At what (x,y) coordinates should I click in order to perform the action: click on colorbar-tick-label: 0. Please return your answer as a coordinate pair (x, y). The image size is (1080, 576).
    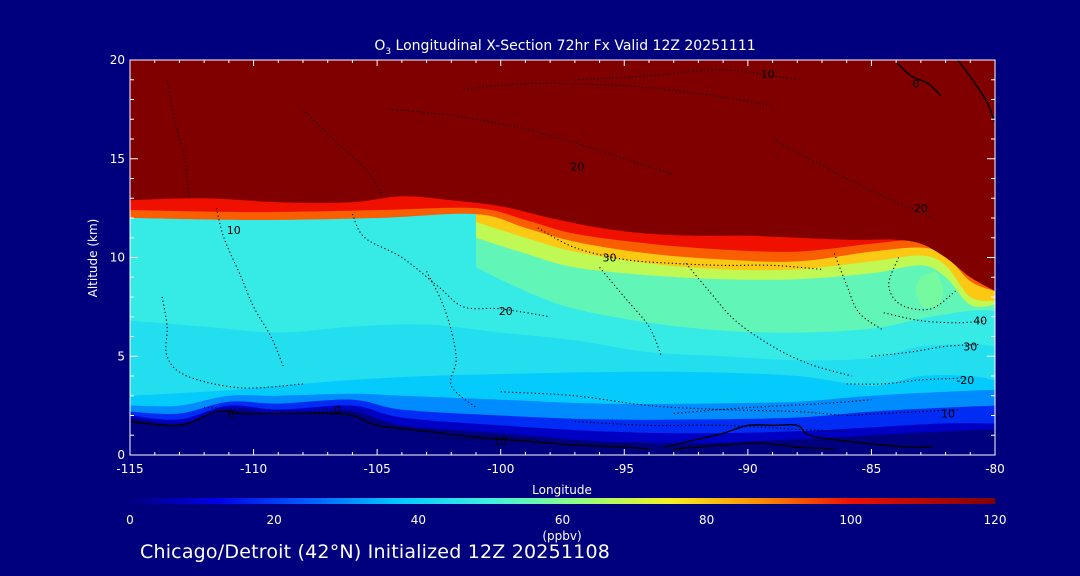
    Looking at the image, I should click on (130, 520).